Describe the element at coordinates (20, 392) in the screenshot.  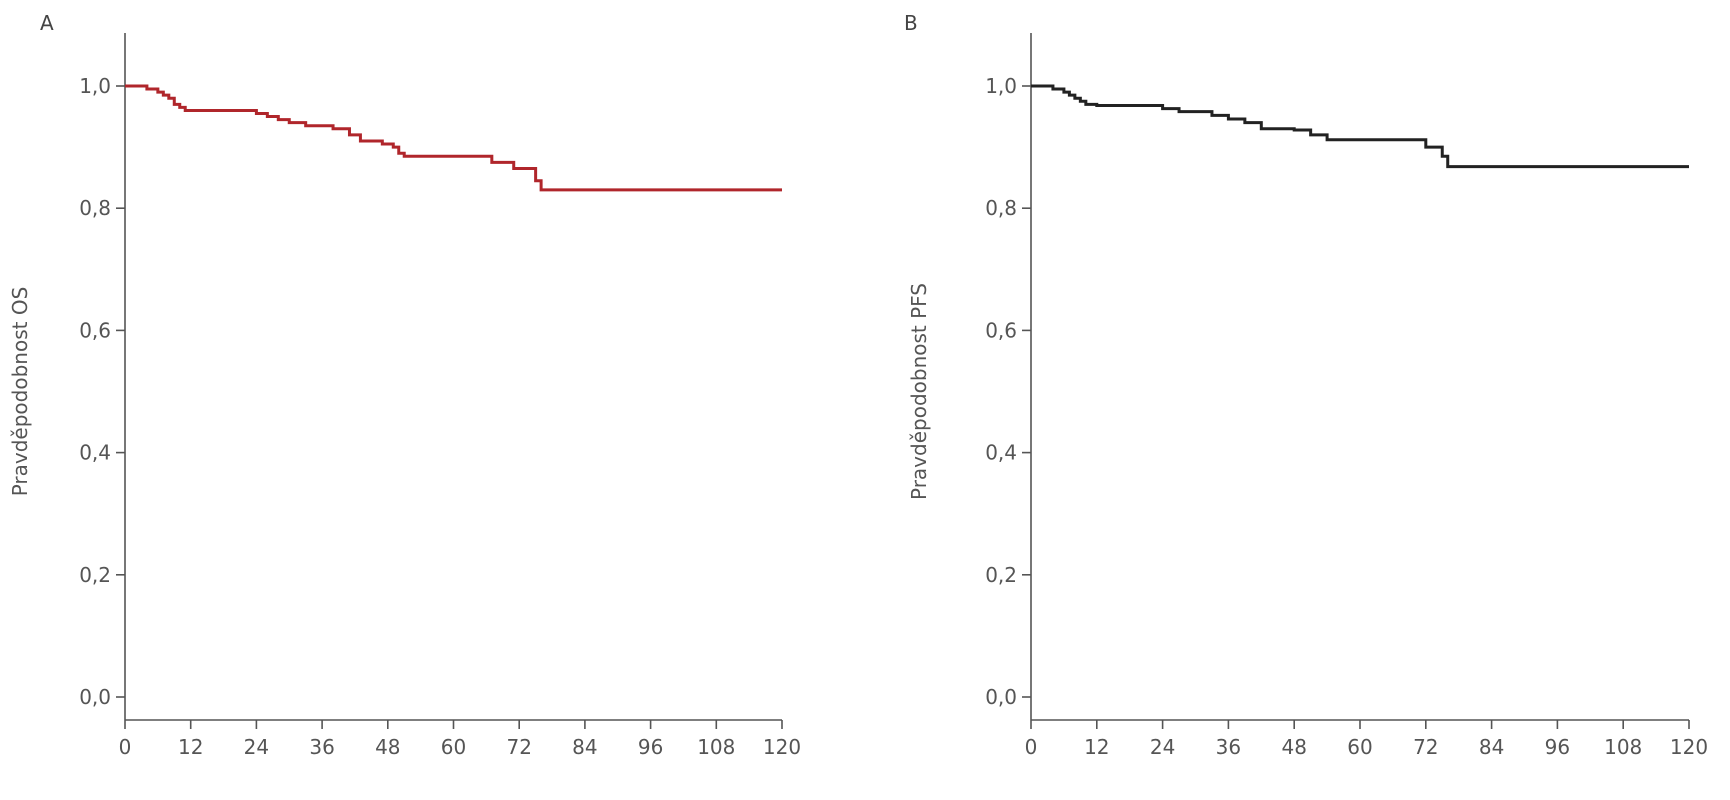
I see `y-axis-title: Pravděpodobnost OS` at that location.